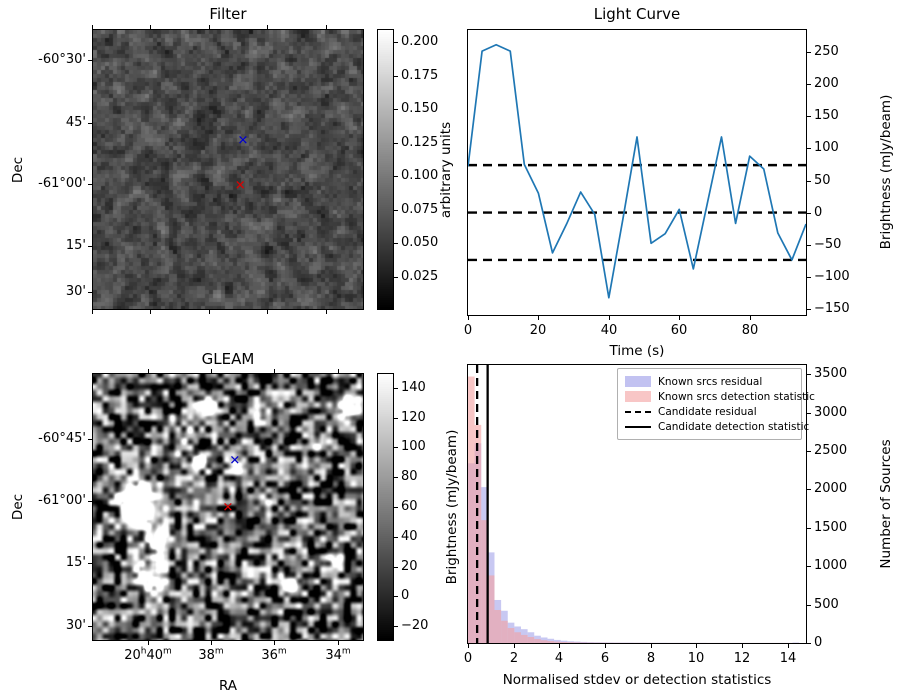 This screenshot has width=907, height=699. I want to click on gleam-dec-tick-label: -61°00', so click(62, 500).